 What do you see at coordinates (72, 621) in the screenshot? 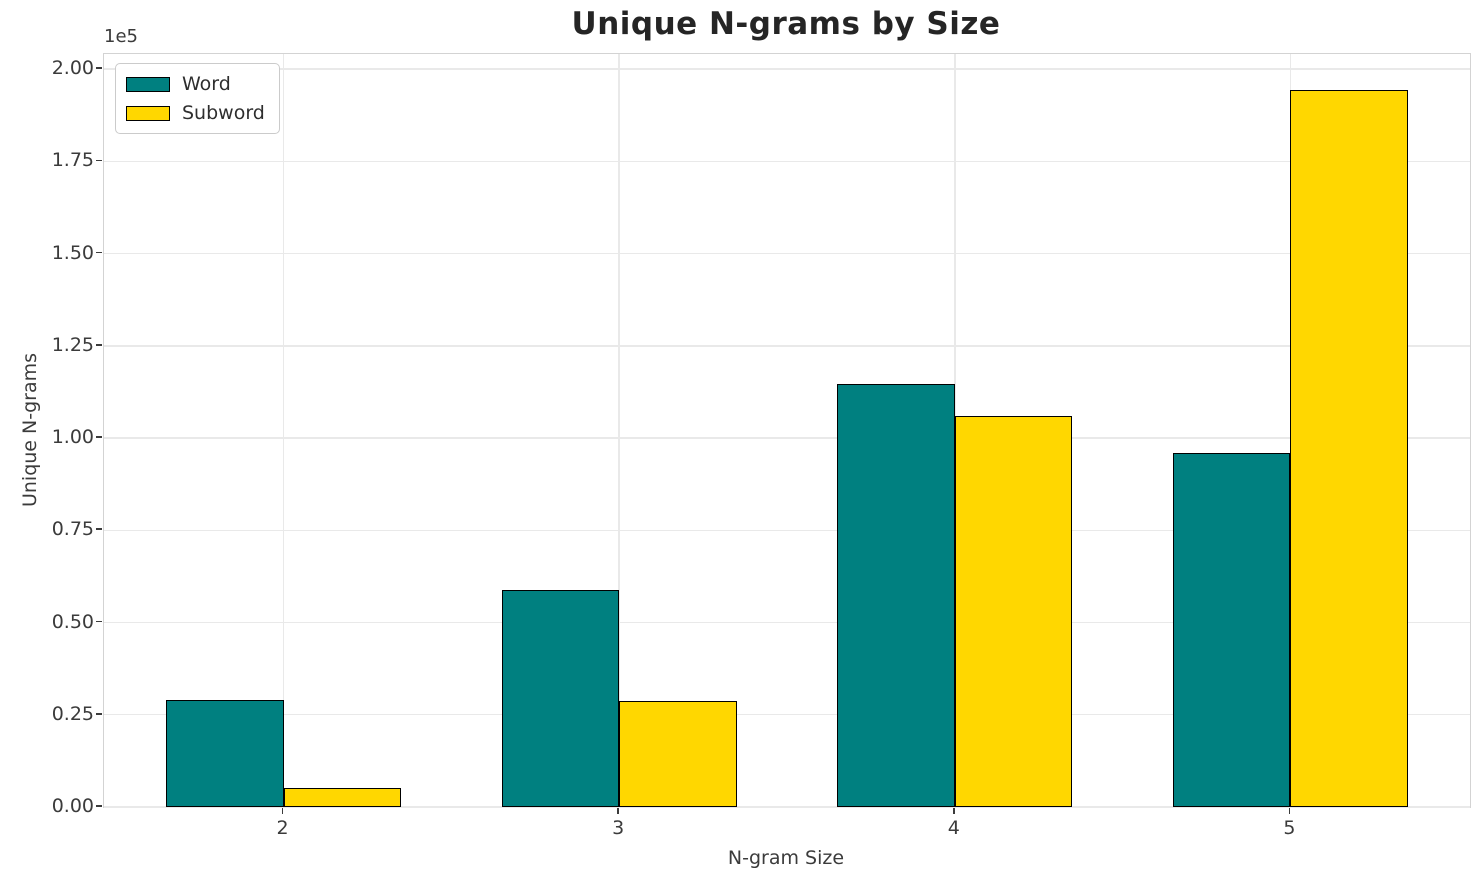
I see `y-tick-label: 0.50` at bounding box center [72, 621].